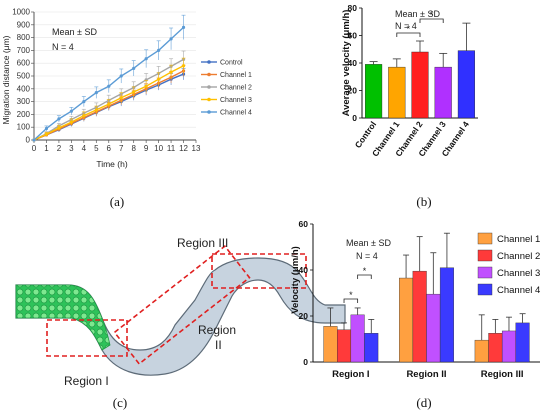 The image size is (550, 415). What do you see at coordinates (196, 148) in the screenshot?
I see `chart-a-xtick-label: 13` at bounding box center [196, 148].